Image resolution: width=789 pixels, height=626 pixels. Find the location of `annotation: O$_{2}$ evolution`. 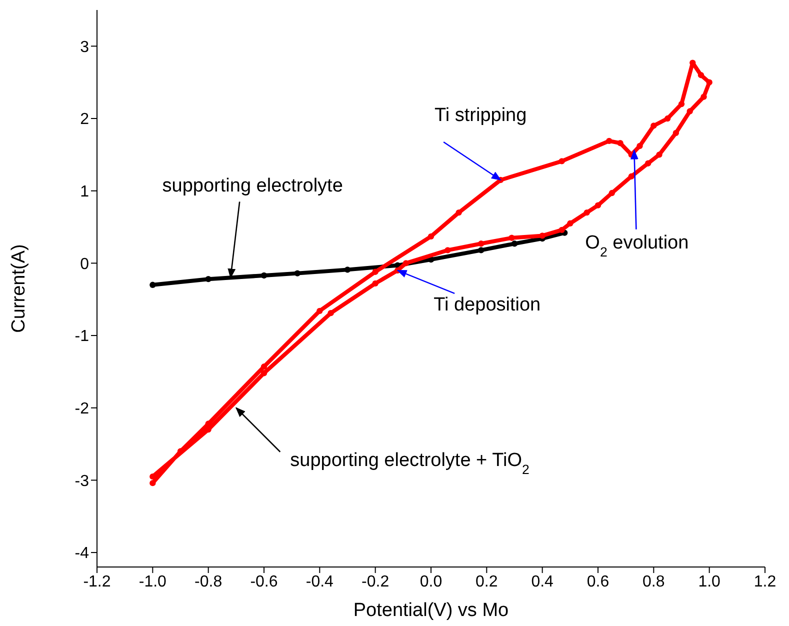

annotation: O$_{2}$ evolution is located at coordinates (637, 245).